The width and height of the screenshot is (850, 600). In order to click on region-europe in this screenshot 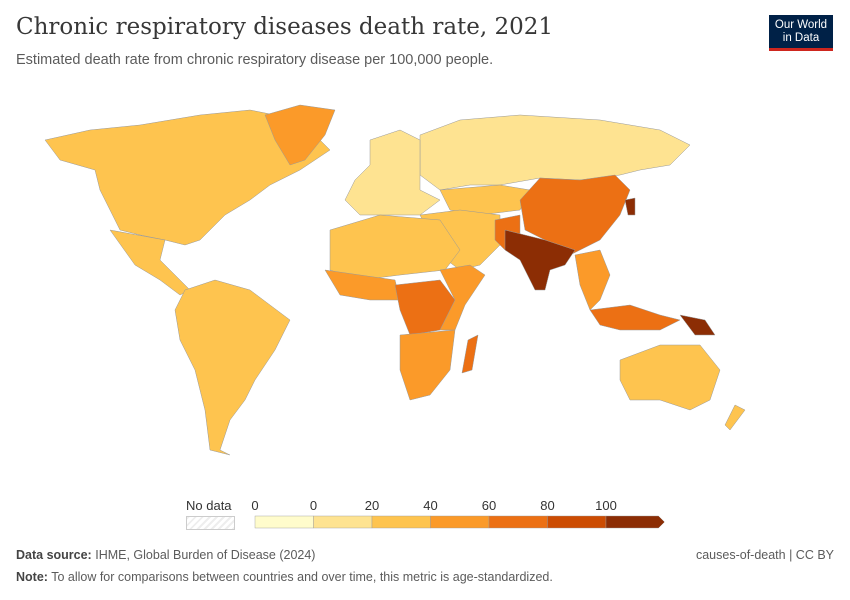, I will do `click(392, 172)`.